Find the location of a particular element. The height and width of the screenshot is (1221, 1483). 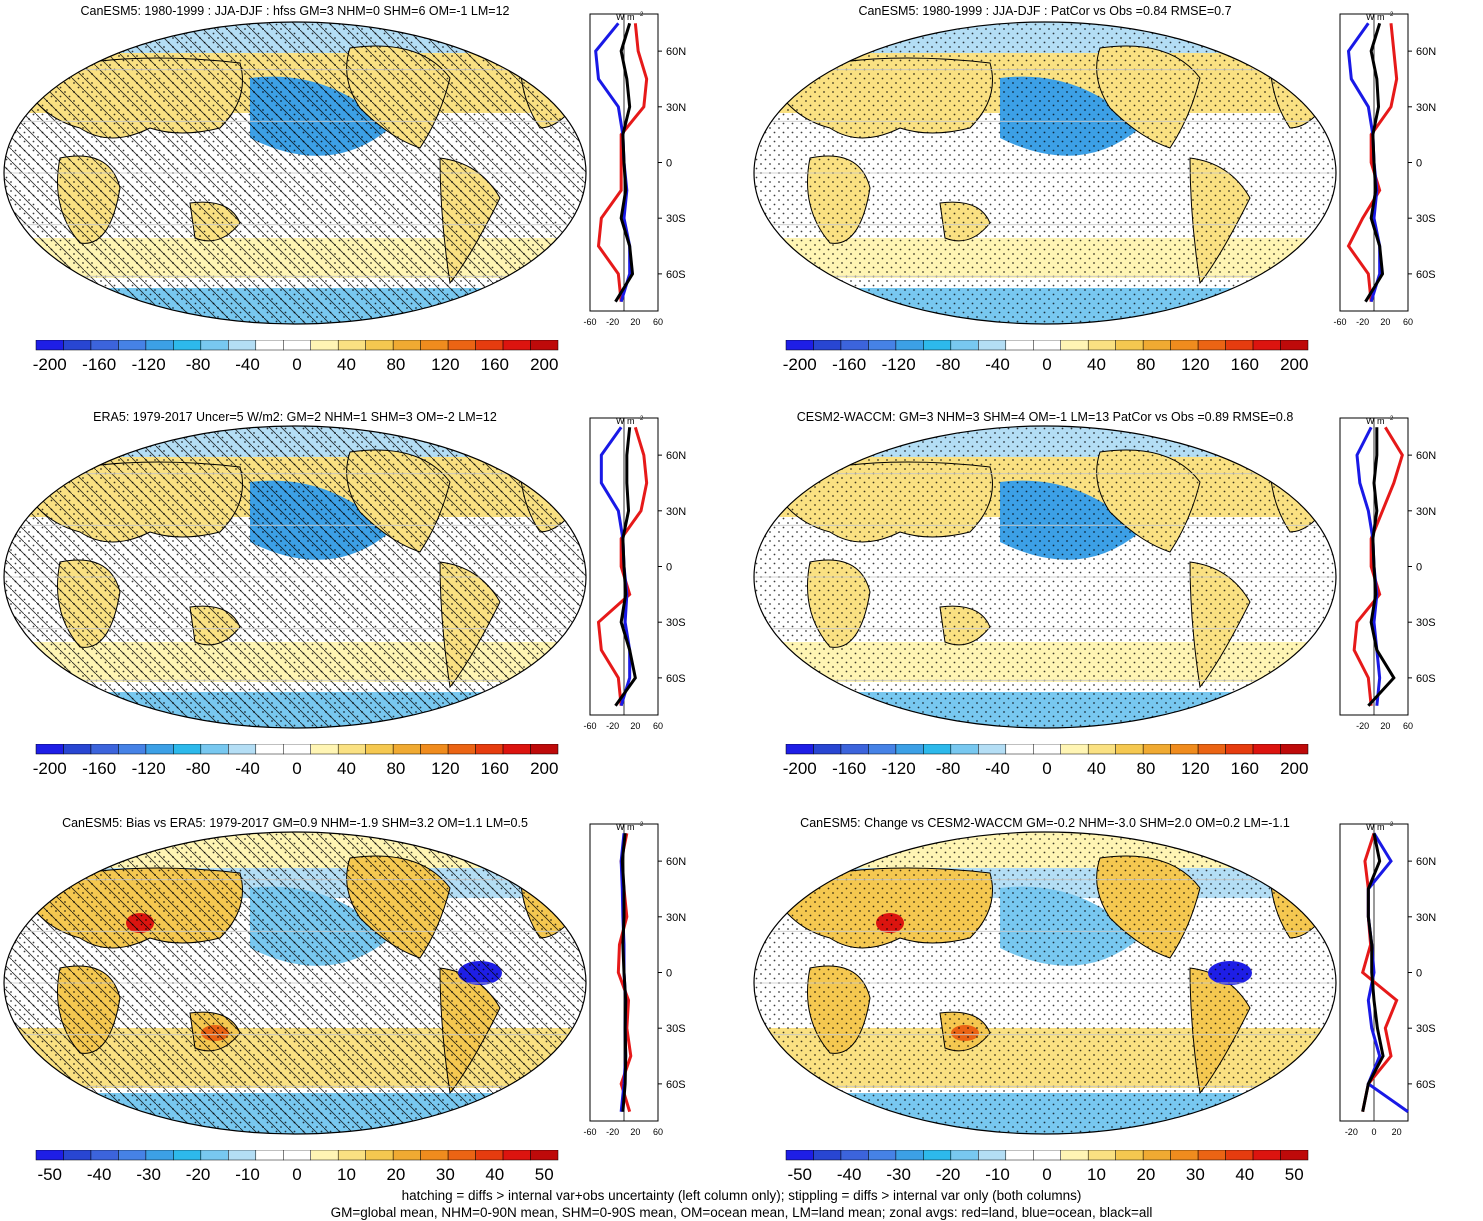

colorbar-label: 120 is located at coordinates (445, 768).